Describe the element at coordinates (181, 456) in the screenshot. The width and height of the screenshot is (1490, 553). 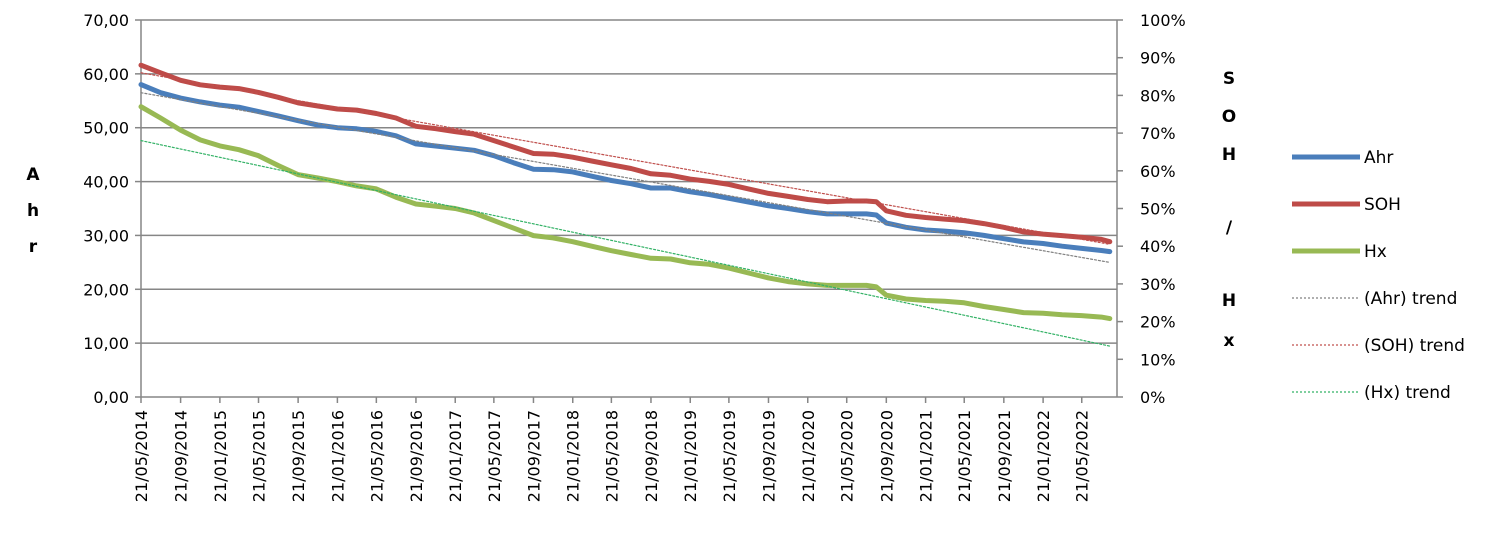
I see `x-tick-label: 21/09/2014` at that location.